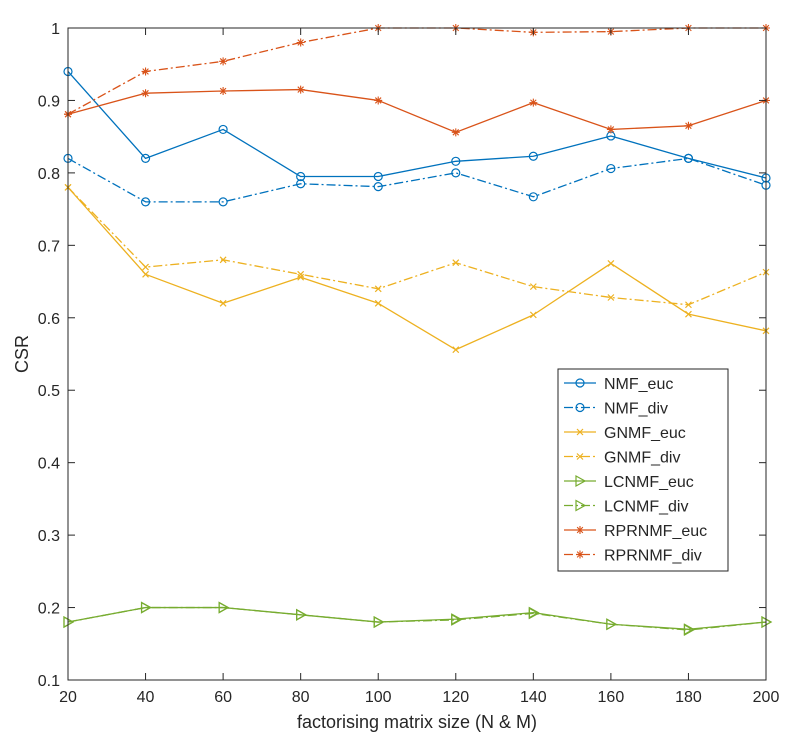 This screenshot has height=747, width=794. What do you see at coordinates (49, 536) in the screenshot?
I see `y-tick-label: 0.3` at bounding box center [49, 536].